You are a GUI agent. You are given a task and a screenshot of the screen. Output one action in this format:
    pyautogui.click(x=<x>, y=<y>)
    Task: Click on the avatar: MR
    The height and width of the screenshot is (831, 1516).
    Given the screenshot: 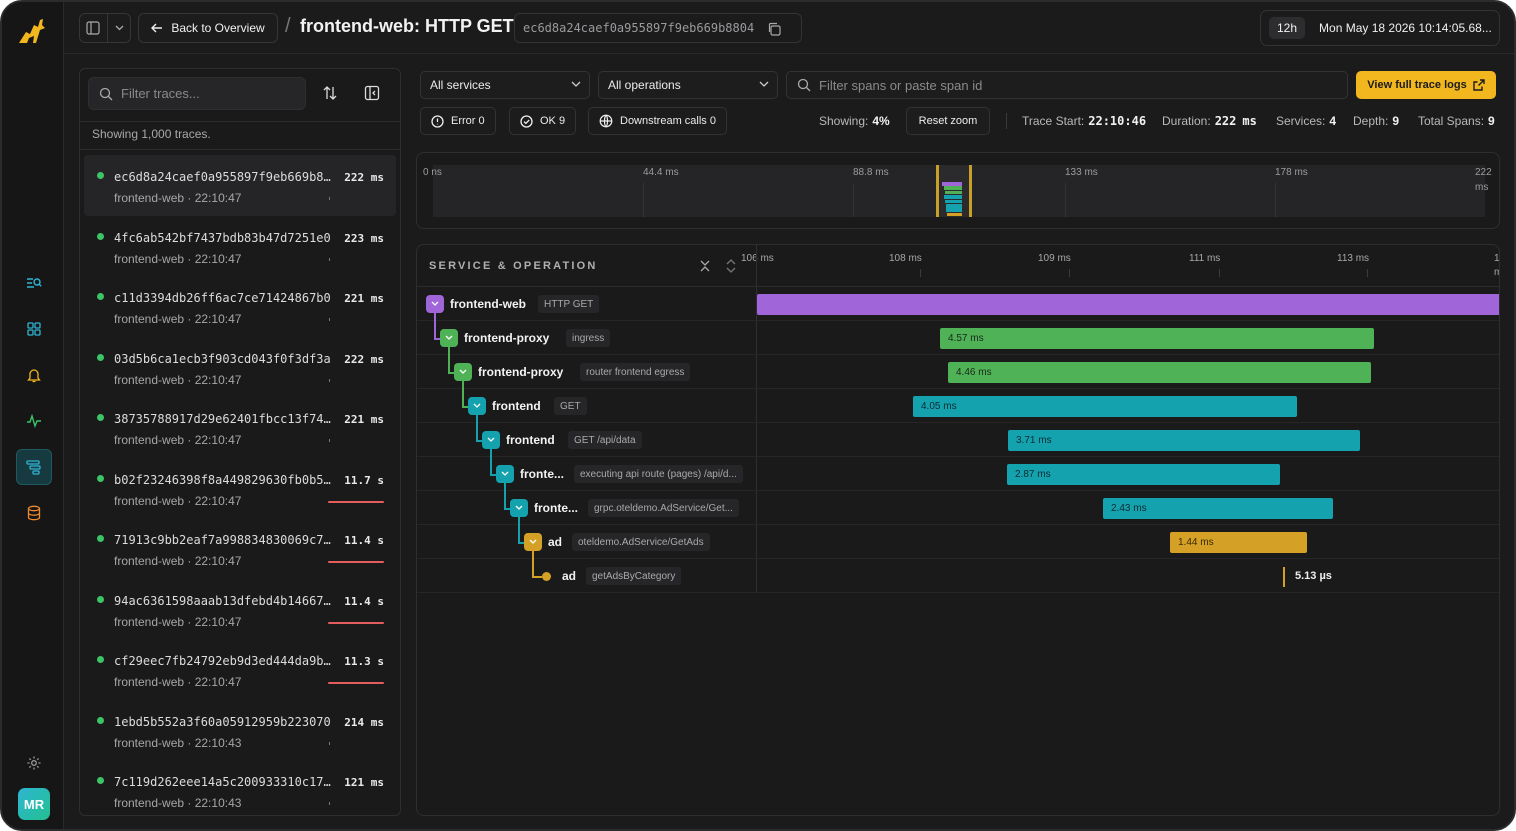 What is the action you would take?
    pyautogui.click(x=34, y=804)
    